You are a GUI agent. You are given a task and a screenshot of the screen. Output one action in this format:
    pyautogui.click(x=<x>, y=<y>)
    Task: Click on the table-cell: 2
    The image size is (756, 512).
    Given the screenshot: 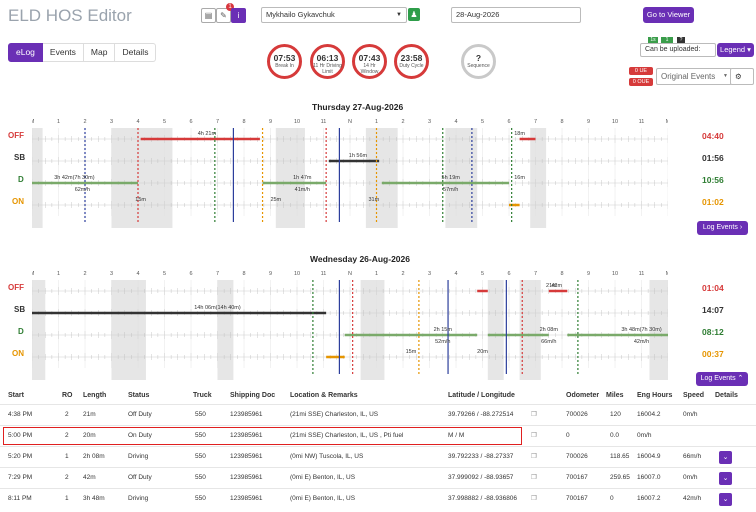 What is the action you would take?
    pyautogui.click(x=67, y=435)
    